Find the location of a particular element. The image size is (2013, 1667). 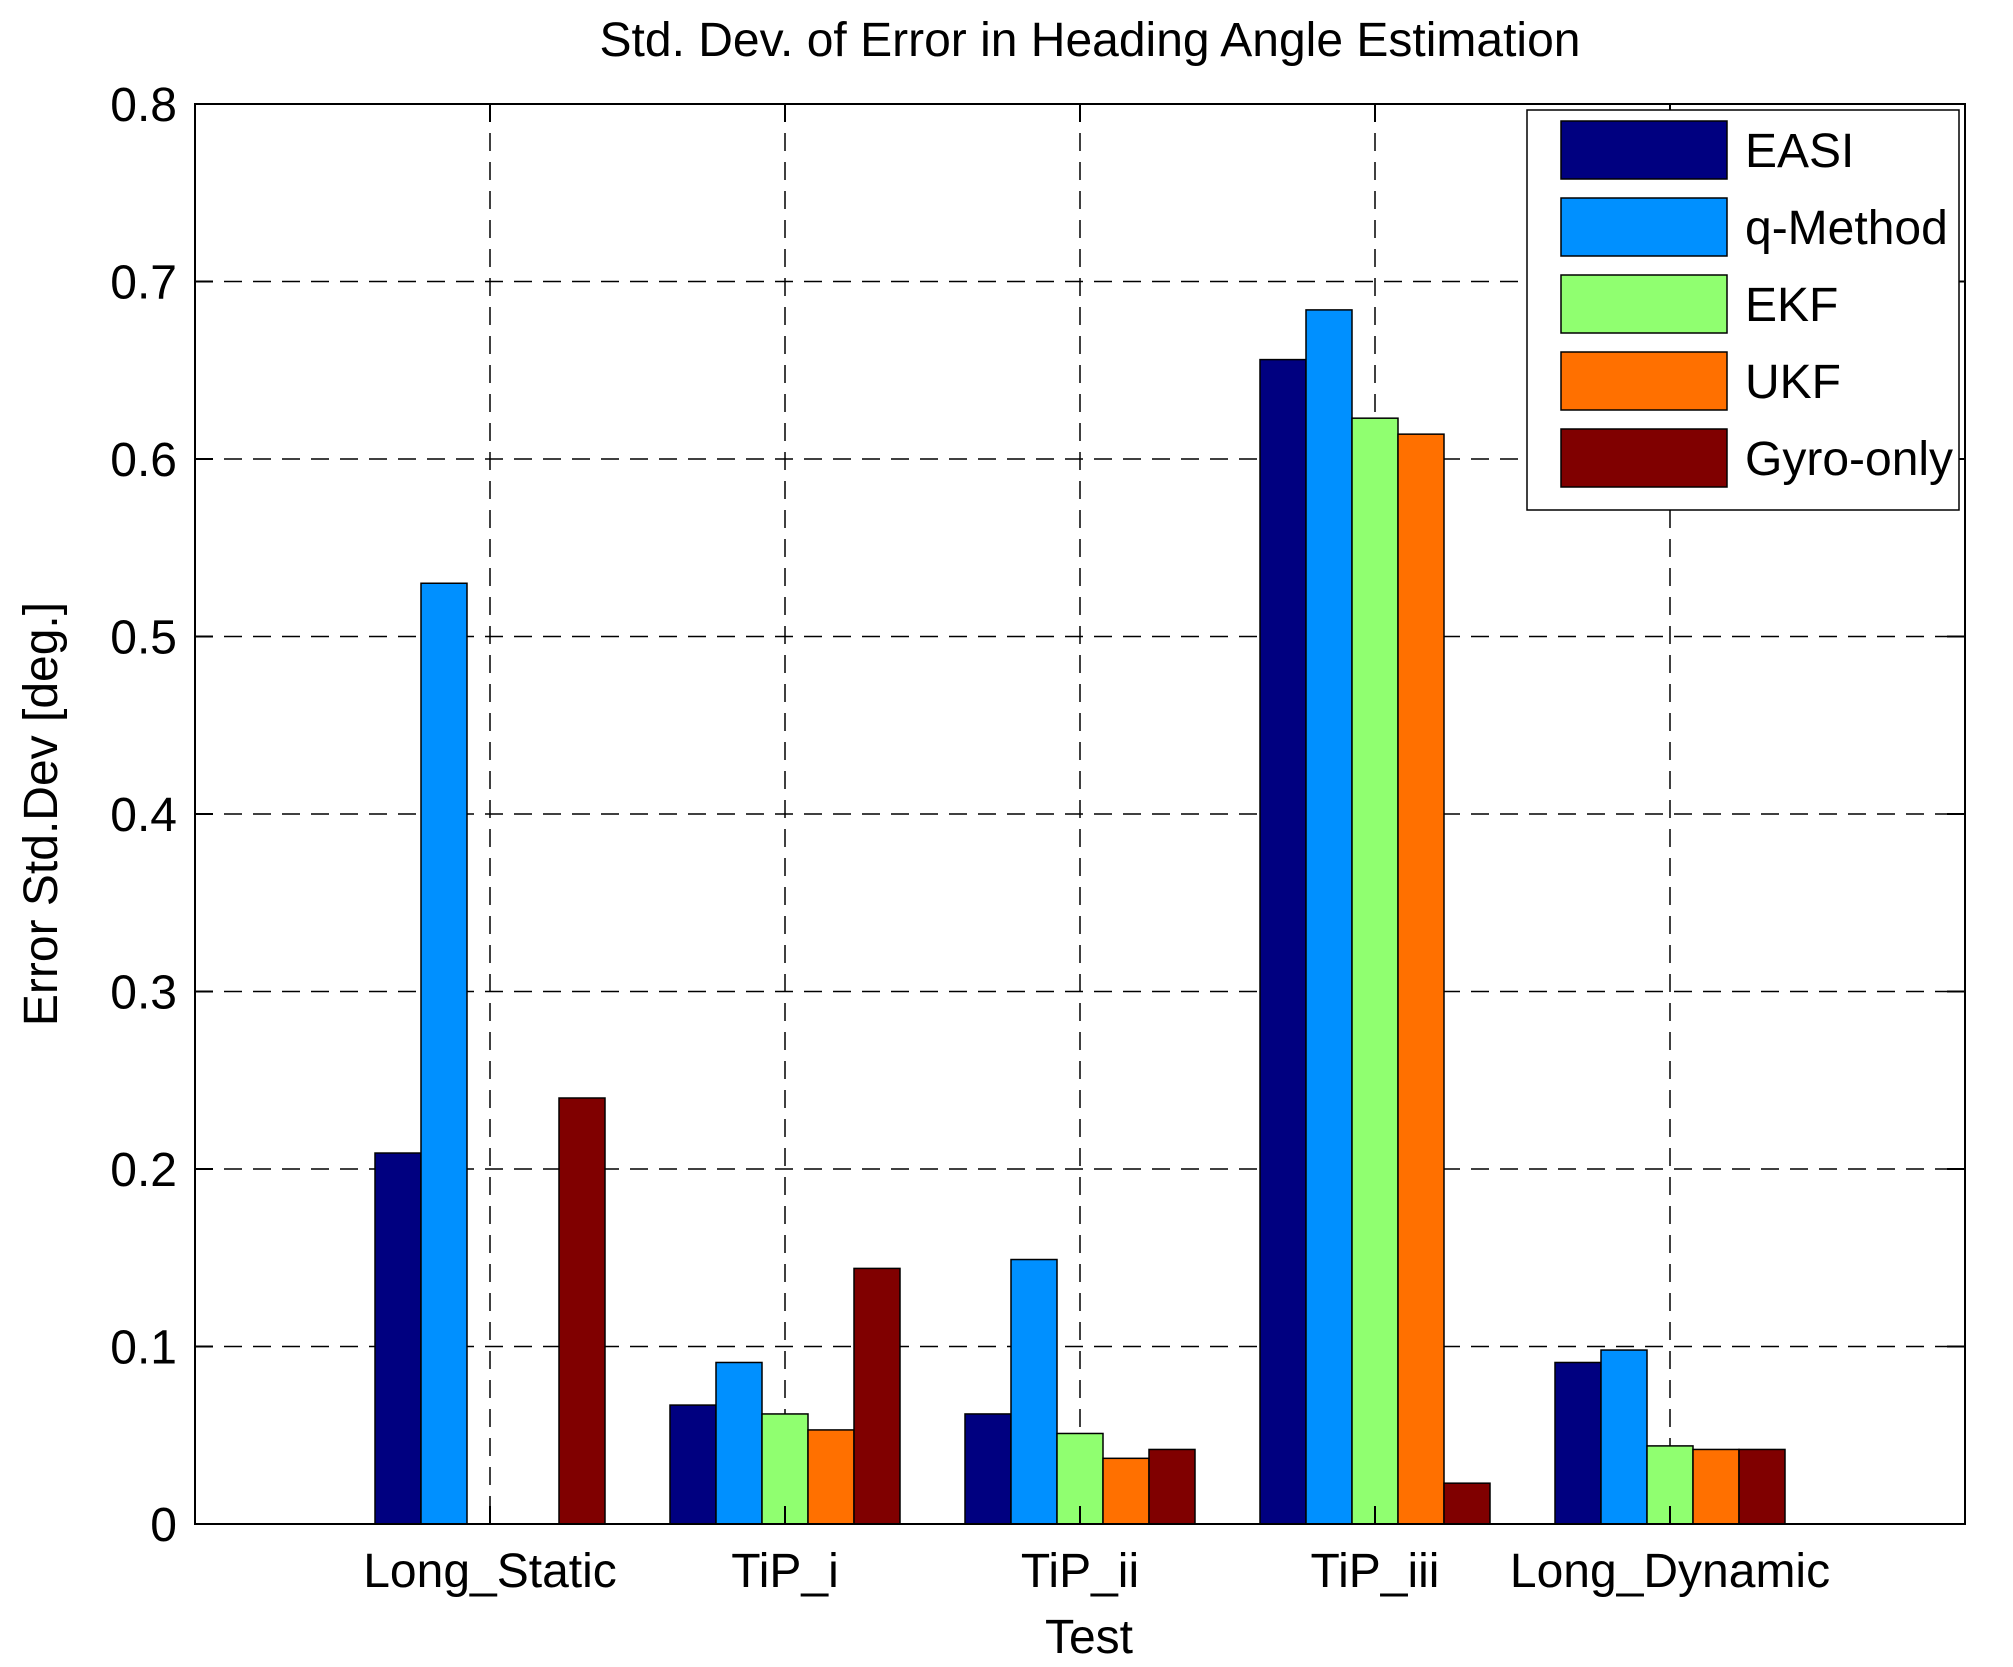

bar-ekf-tip-iii is located at coordinates (1375, 971).